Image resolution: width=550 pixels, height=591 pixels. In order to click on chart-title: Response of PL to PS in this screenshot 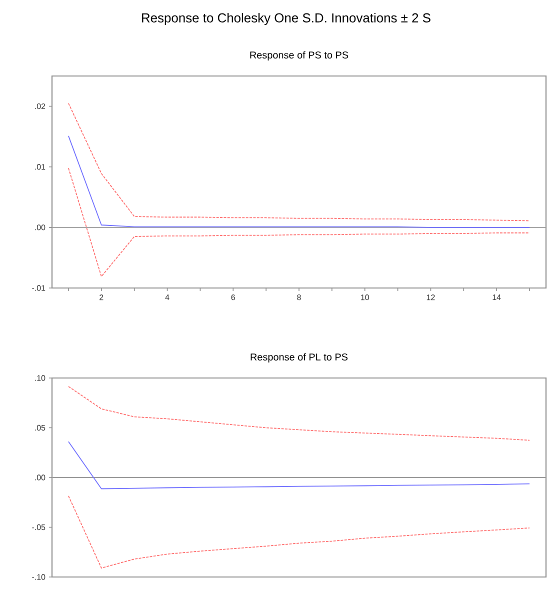, I will do `click(299, 357)`.